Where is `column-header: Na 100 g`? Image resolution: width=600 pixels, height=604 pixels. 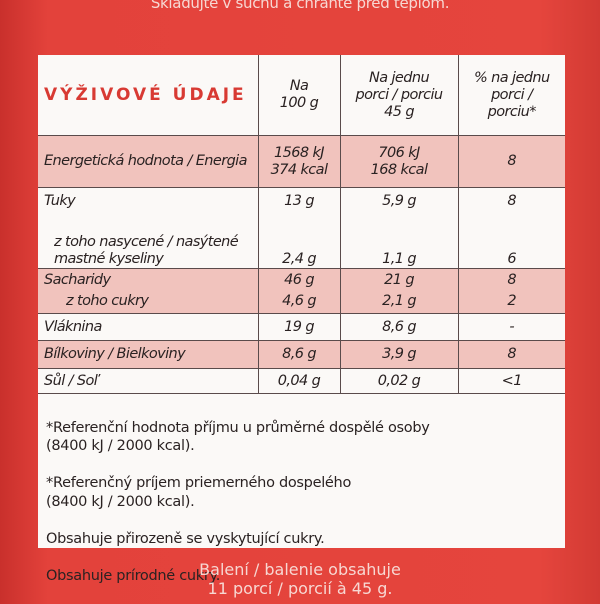
column-header: Na 100 g is located at coordinates (299, 95).